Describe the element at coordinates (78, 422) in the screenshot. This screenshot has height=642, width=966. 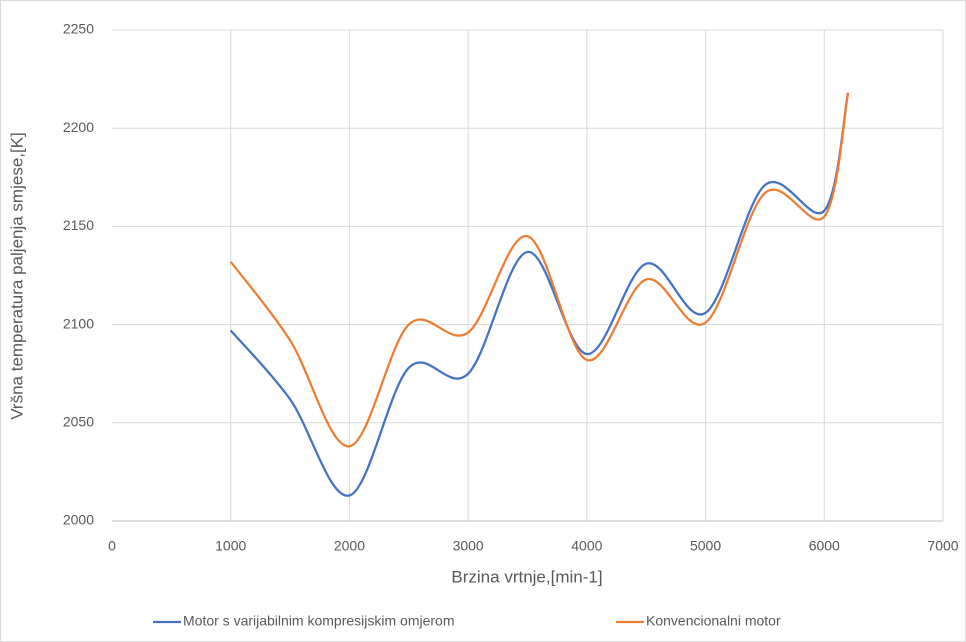
I see `y-tick-label: 2050` at that location.